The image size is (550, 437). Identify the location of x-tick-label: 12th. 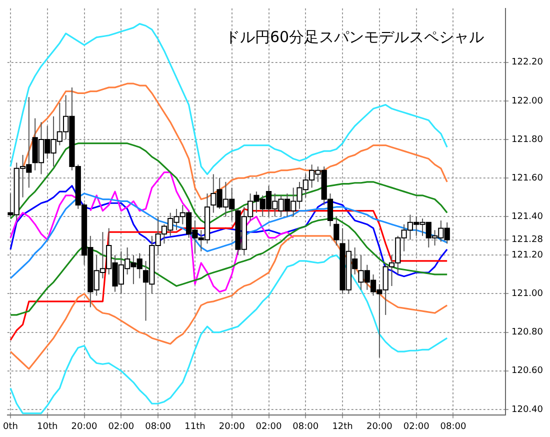
(342, 427).